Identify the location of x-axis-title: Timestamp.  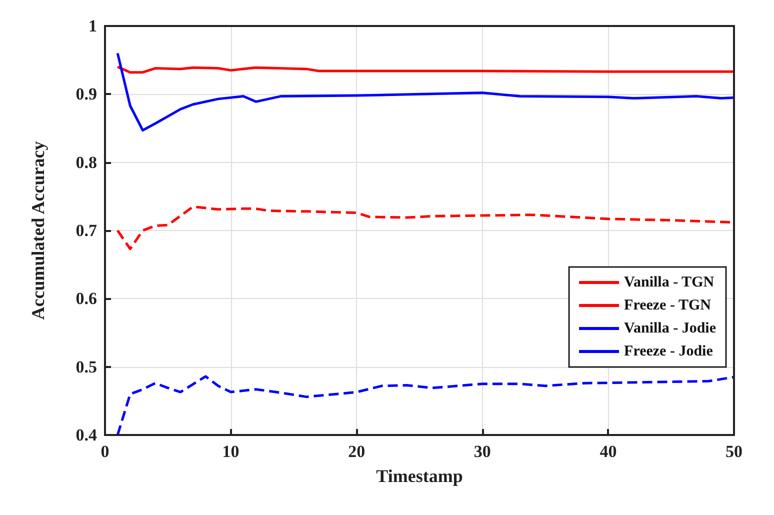
(419, 476).